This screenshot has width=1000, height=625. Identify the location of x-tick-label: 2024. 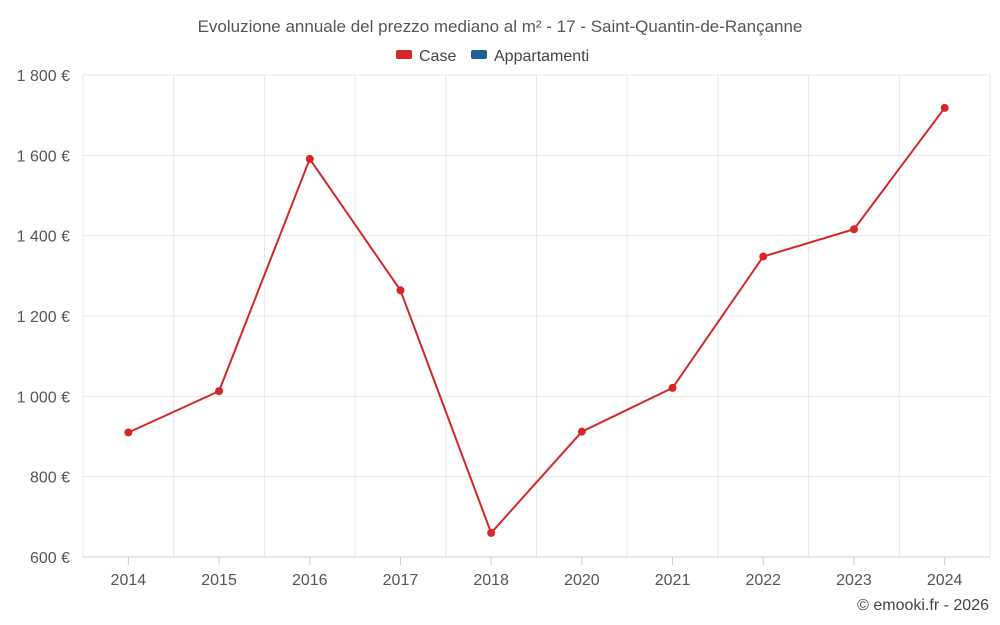
(945, 580).